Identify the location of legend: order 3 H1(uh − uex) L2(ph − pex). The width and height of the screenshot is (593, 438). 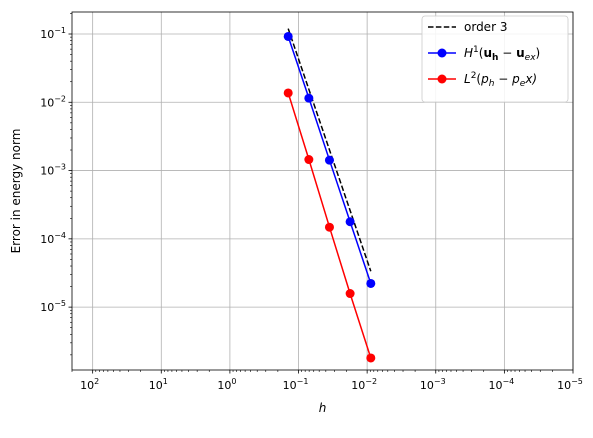
(495, 59).